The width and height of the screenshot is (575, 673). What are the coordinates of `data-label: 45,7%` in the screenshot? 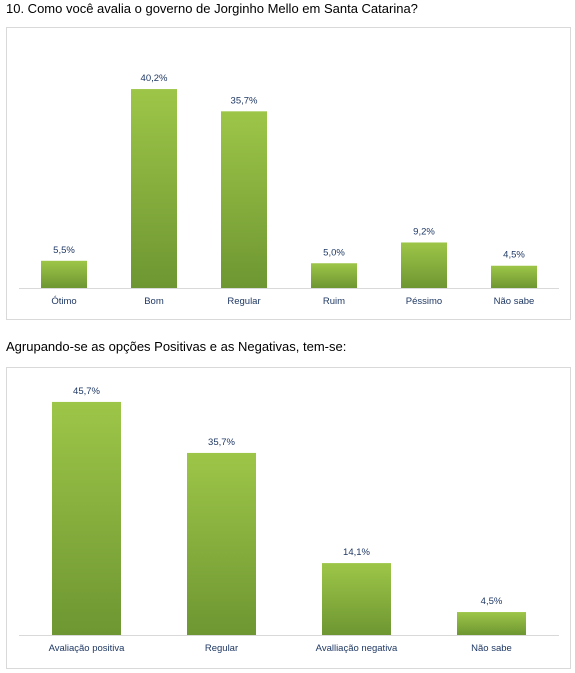 It's located at (86, 391).